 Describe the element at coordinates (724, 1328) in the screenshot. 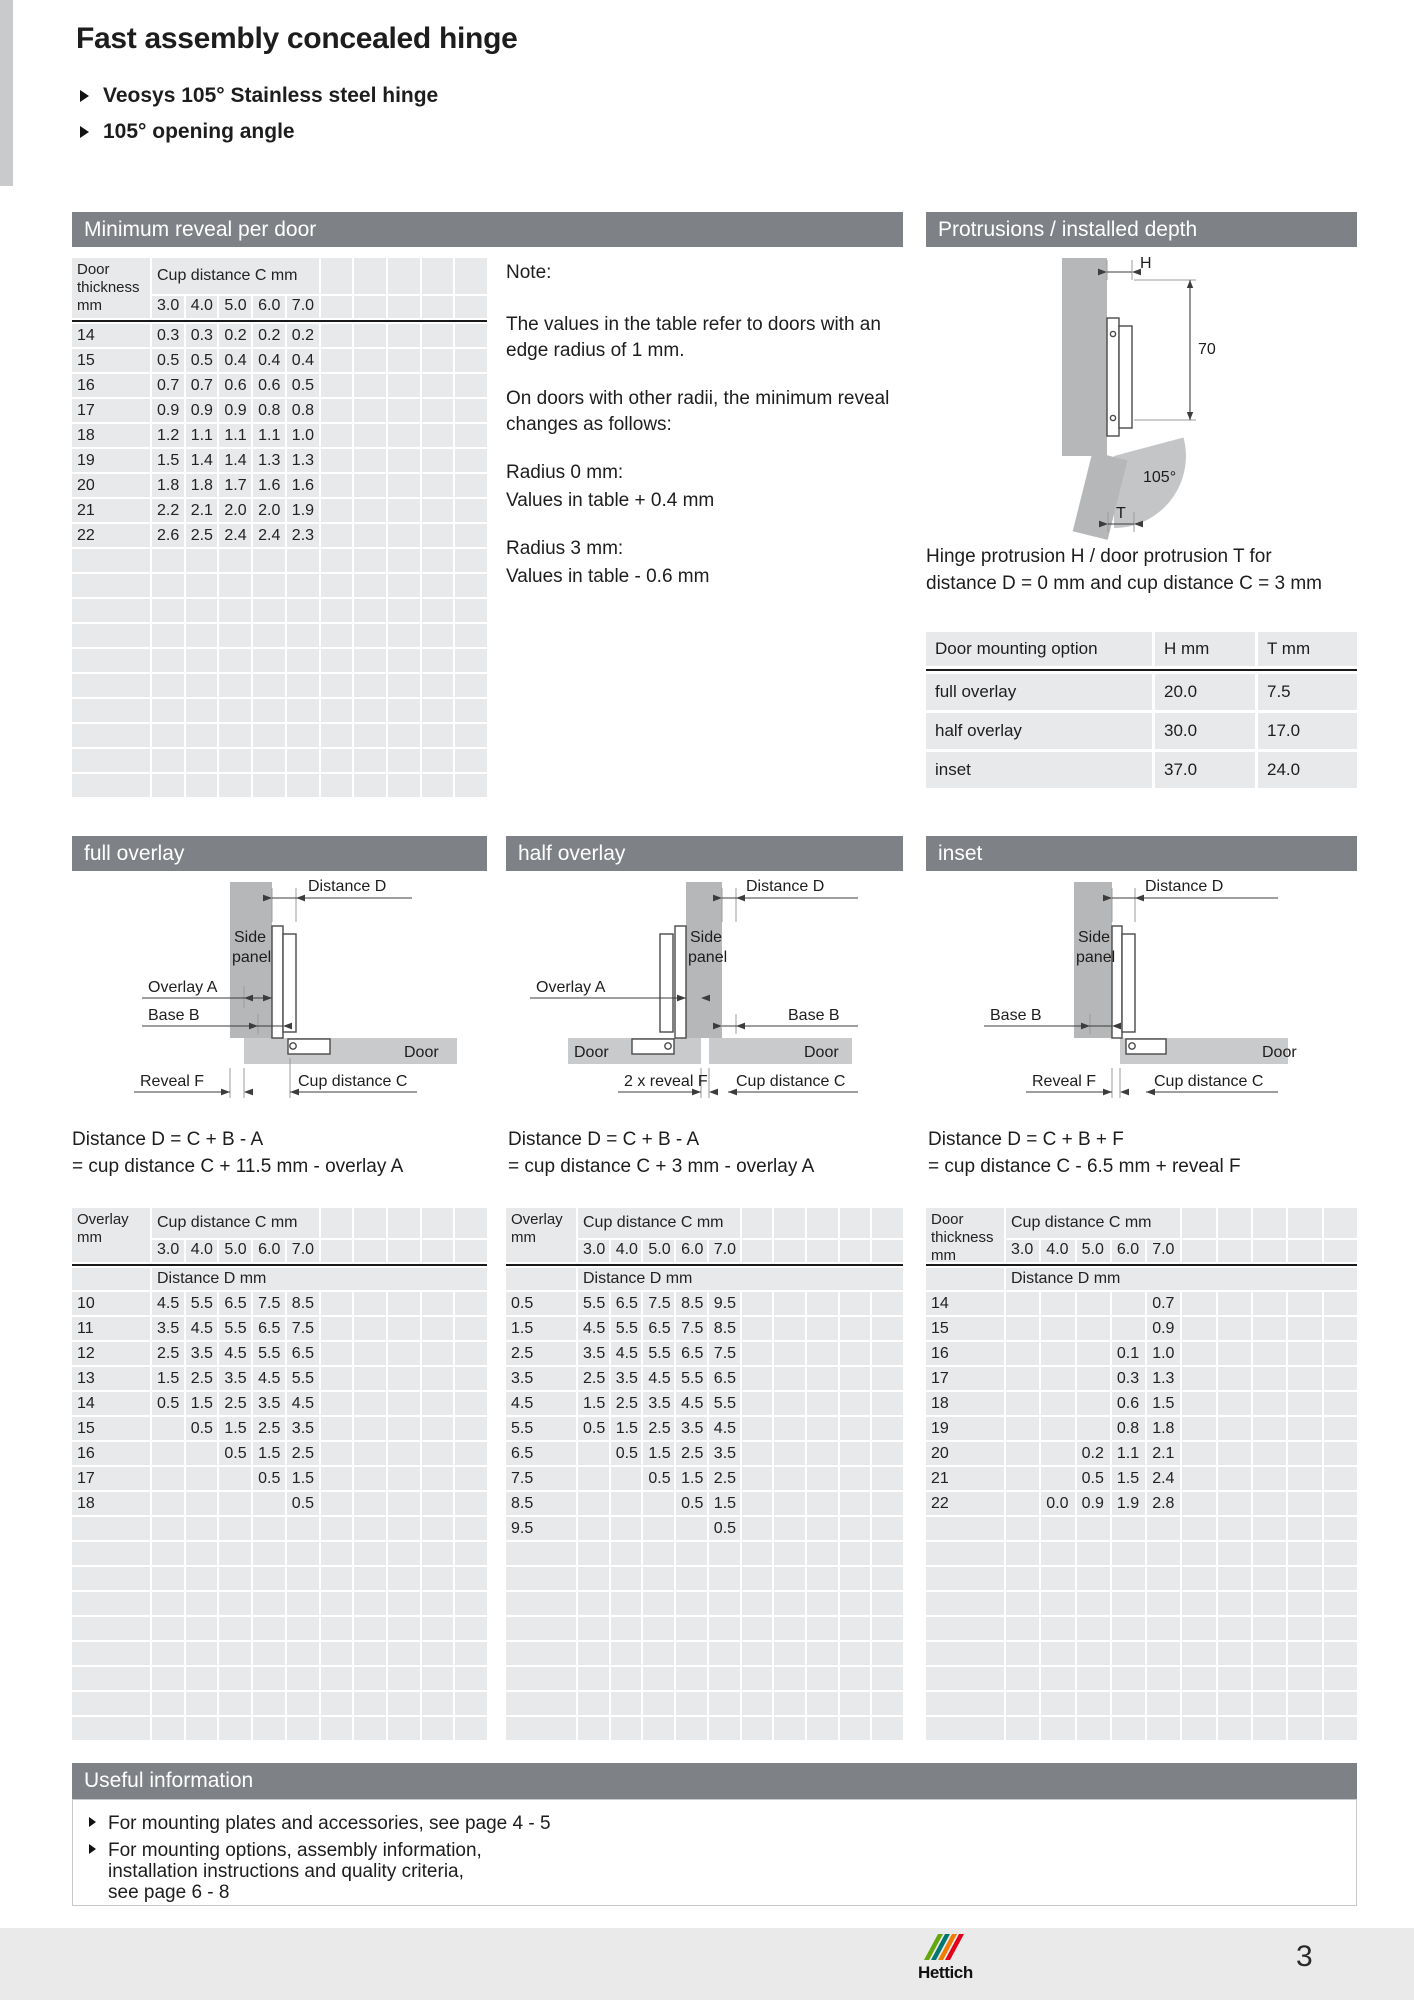

I see `table-cell: 8.5` at that location.